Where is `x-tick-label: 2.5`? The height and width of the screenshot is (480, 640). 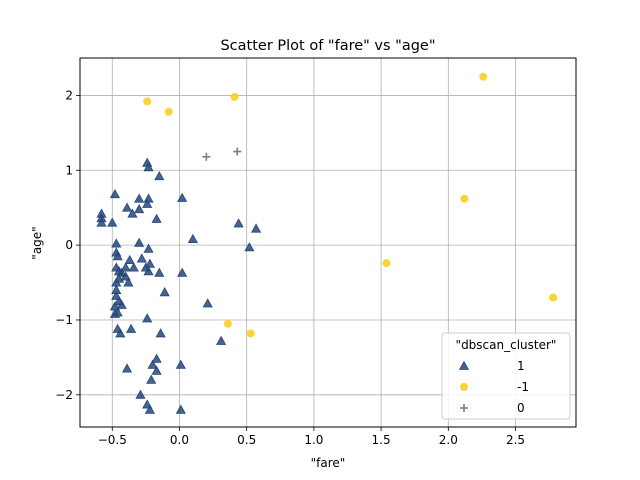
x-tick-label: 2.5 is located at coordinates (515, 440).